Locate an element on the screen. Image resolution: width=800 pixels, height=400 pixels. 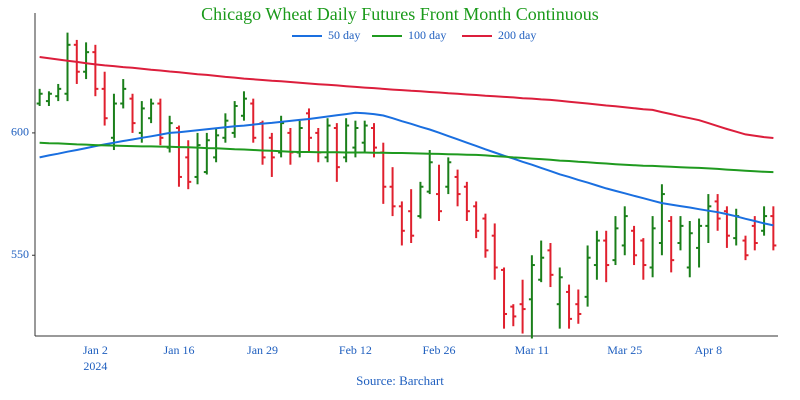
y-tick-label: 600 is located at coordinates (20, 132).